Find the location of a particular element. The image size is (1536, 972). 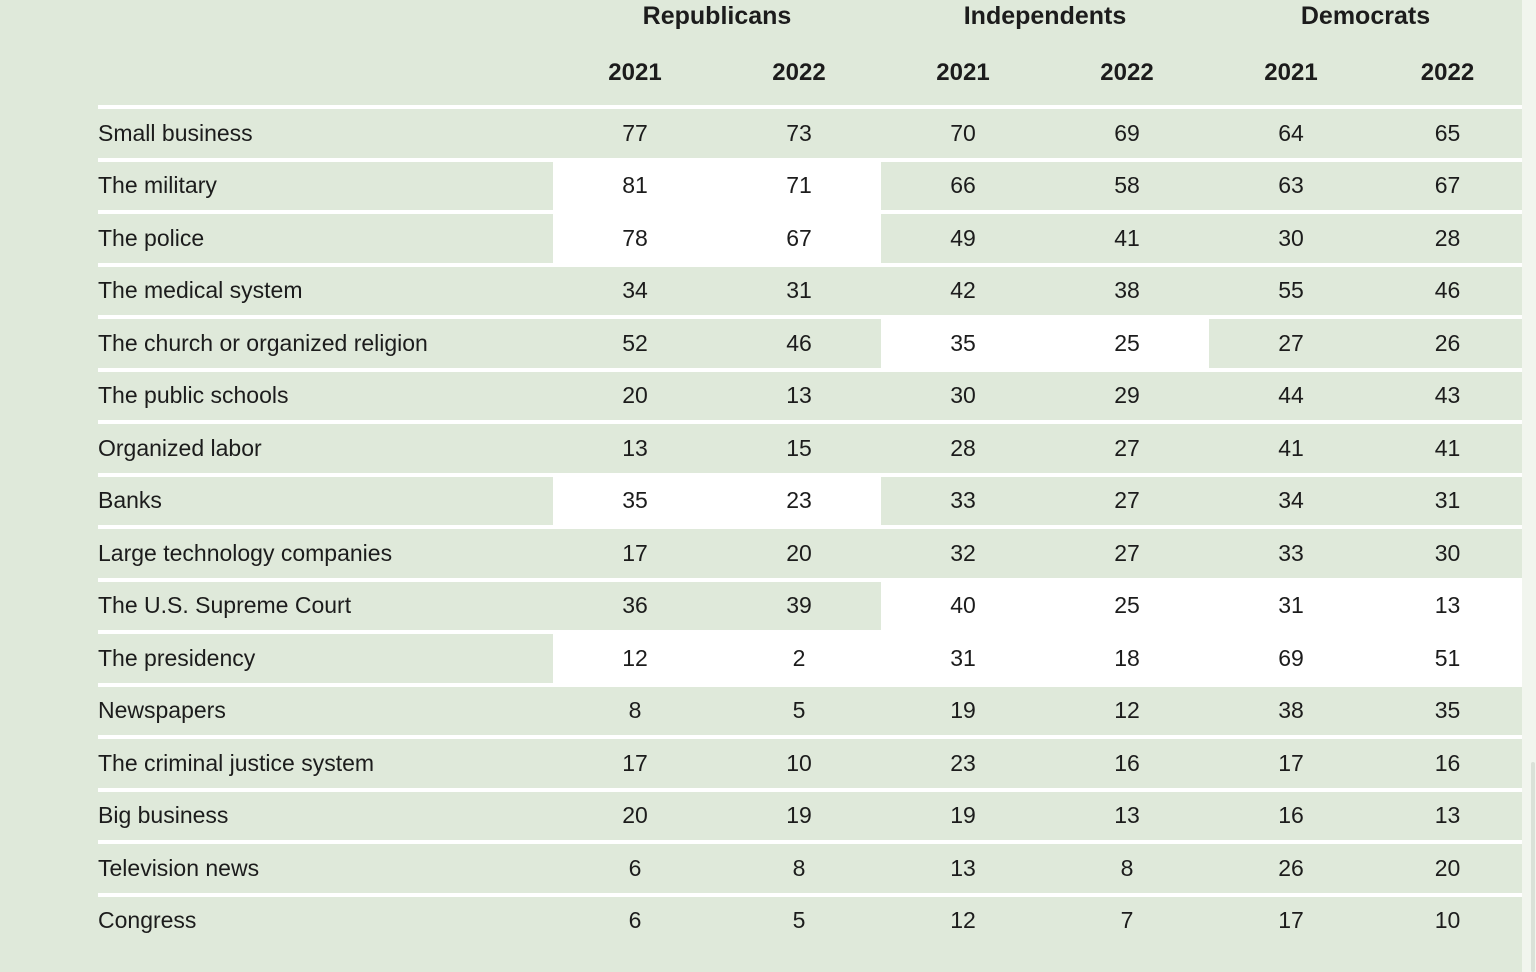

row-label: The U.S. Supreme Court is located at coordinates (225, 605).